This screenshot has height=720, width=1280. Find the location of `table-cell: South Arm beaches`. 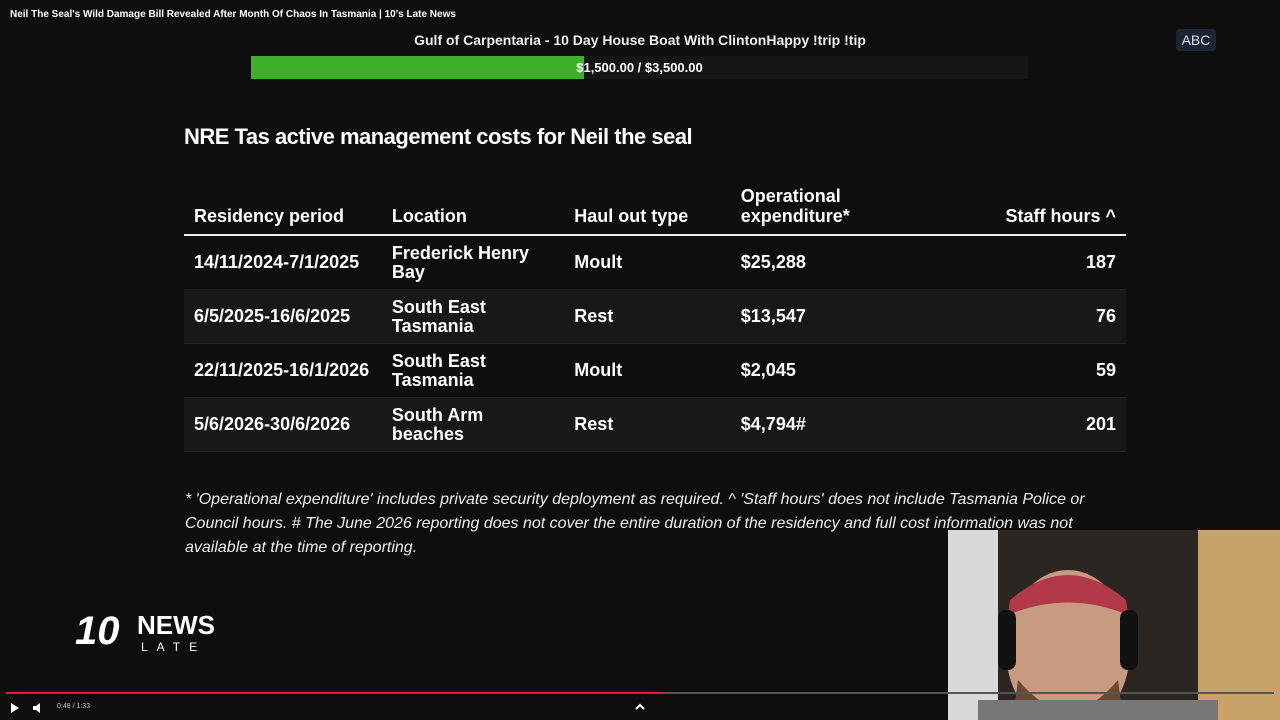

table-cell: South Arm beaches is located at coordinates (473, 424).